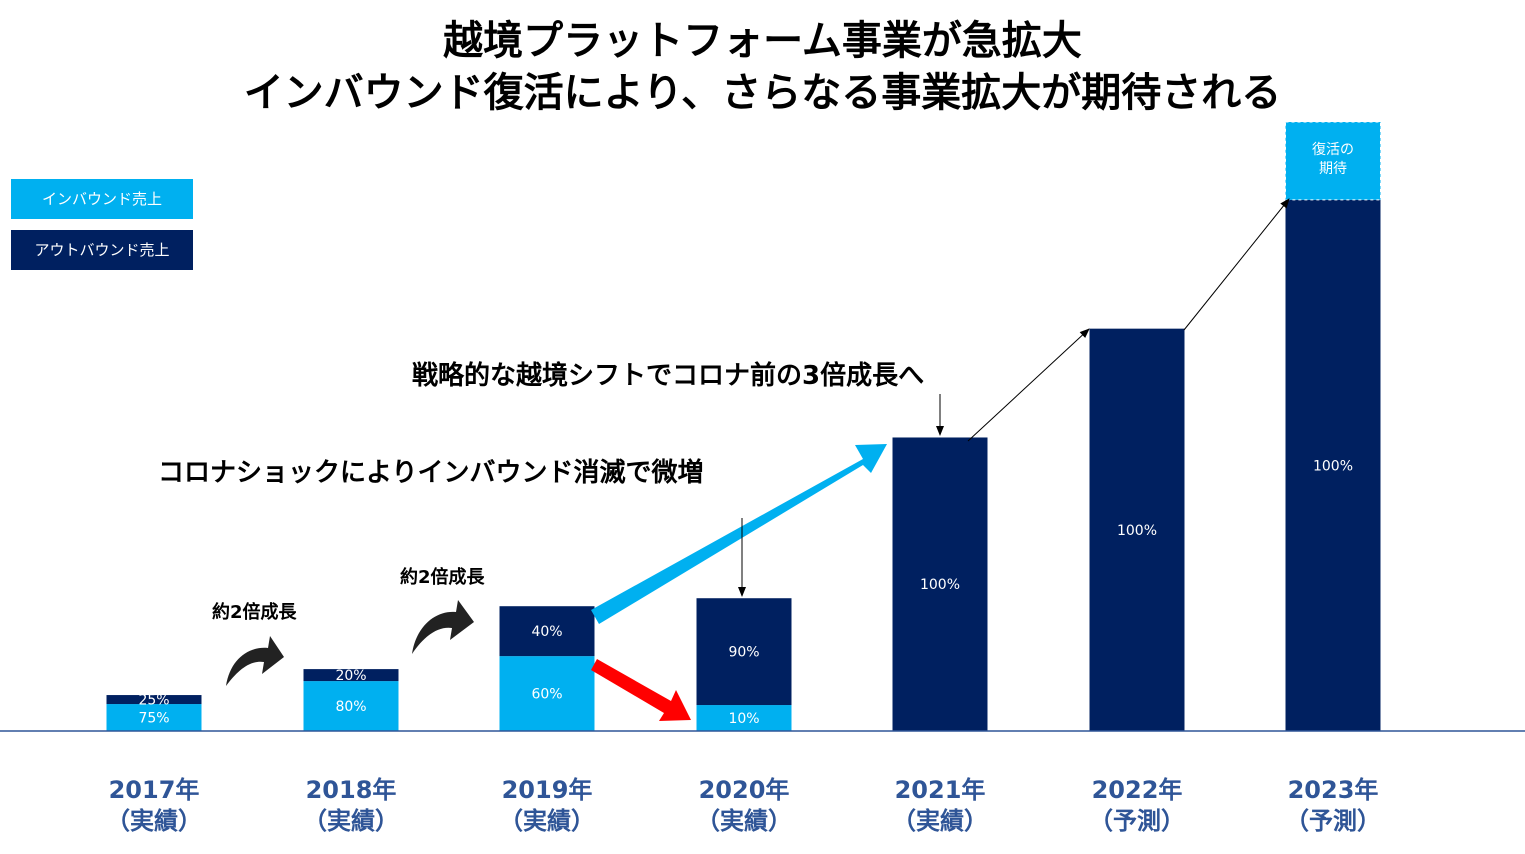 Image resolution: width=1525 pixels, height=854 pixels. Describe the element at coordinates (1333, 149) in the screenshot. I see `recovery-label-line1: 復活の` at that location.